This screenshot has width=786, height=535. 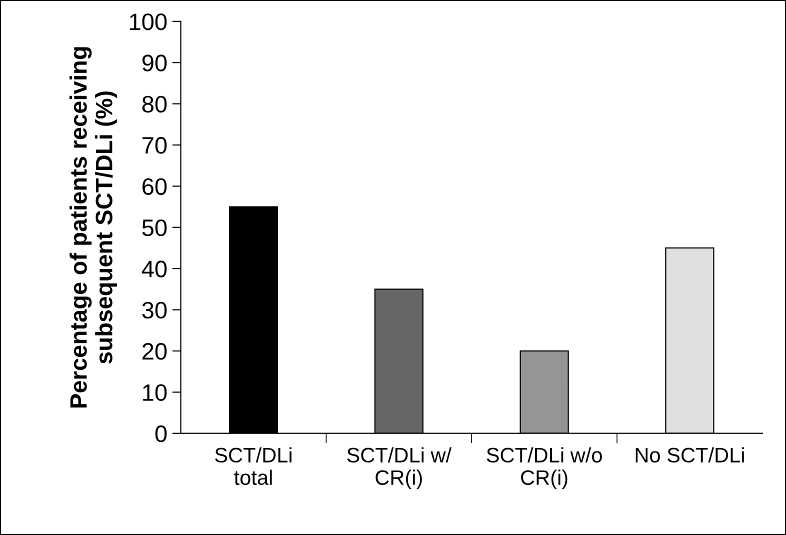 What do you see at coordinates (399, 468) in the screenshot?
I see `x-tick-label: SCT/DLi w/ CR(i)` at bounding box center [399, 468].